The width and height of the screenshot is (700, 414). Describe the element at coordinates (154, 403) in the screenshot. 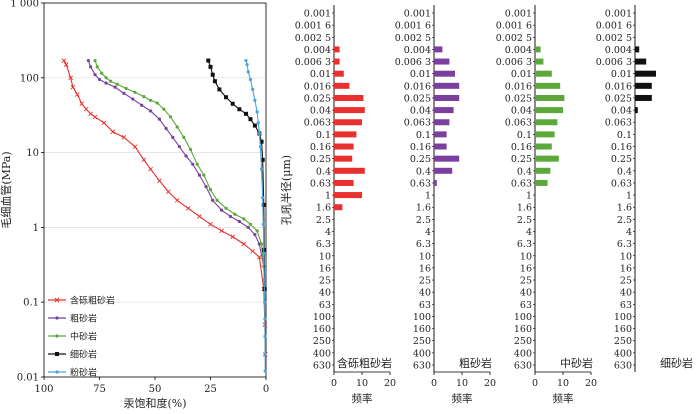

I see `x-axis-label: 汞饱和度(%)` at that location.